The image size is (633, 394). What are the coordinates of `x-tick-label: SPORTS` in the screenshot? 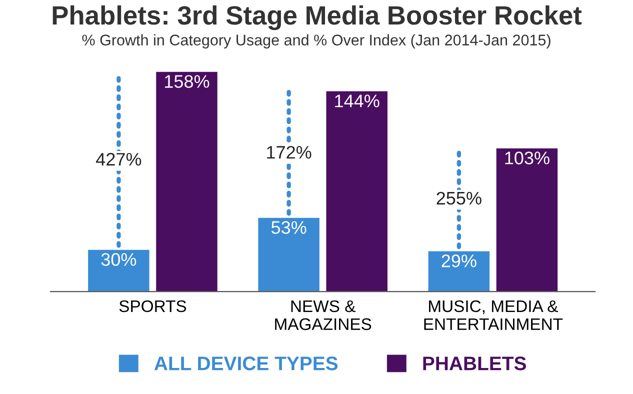 It's located at (152, 306).